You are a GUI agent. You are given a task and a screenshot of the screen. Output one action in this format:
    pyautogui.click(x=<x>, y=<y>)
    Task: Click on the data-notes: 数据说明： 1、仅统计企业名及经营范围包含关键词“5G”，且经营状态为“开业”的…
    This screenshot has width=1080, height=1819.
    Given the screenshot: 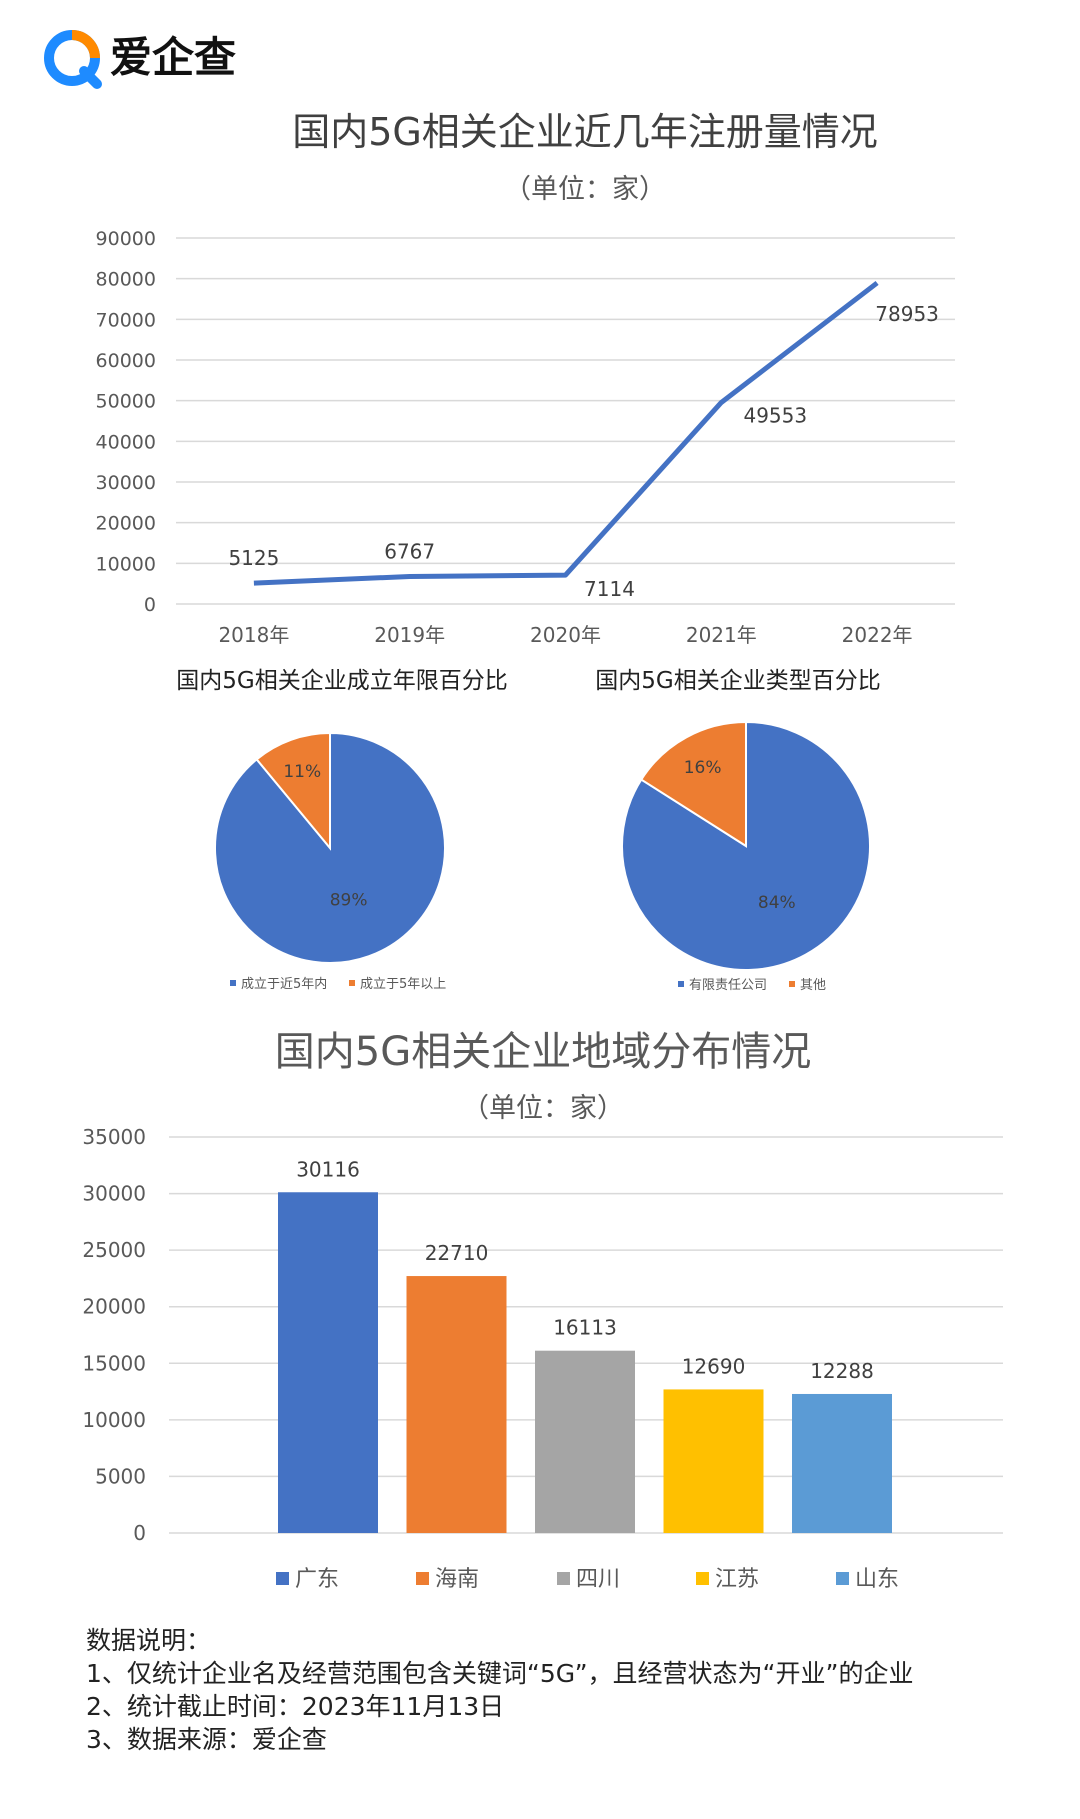 What is the action you would take?
    pyautogui.click(x=576, y=1690)
    